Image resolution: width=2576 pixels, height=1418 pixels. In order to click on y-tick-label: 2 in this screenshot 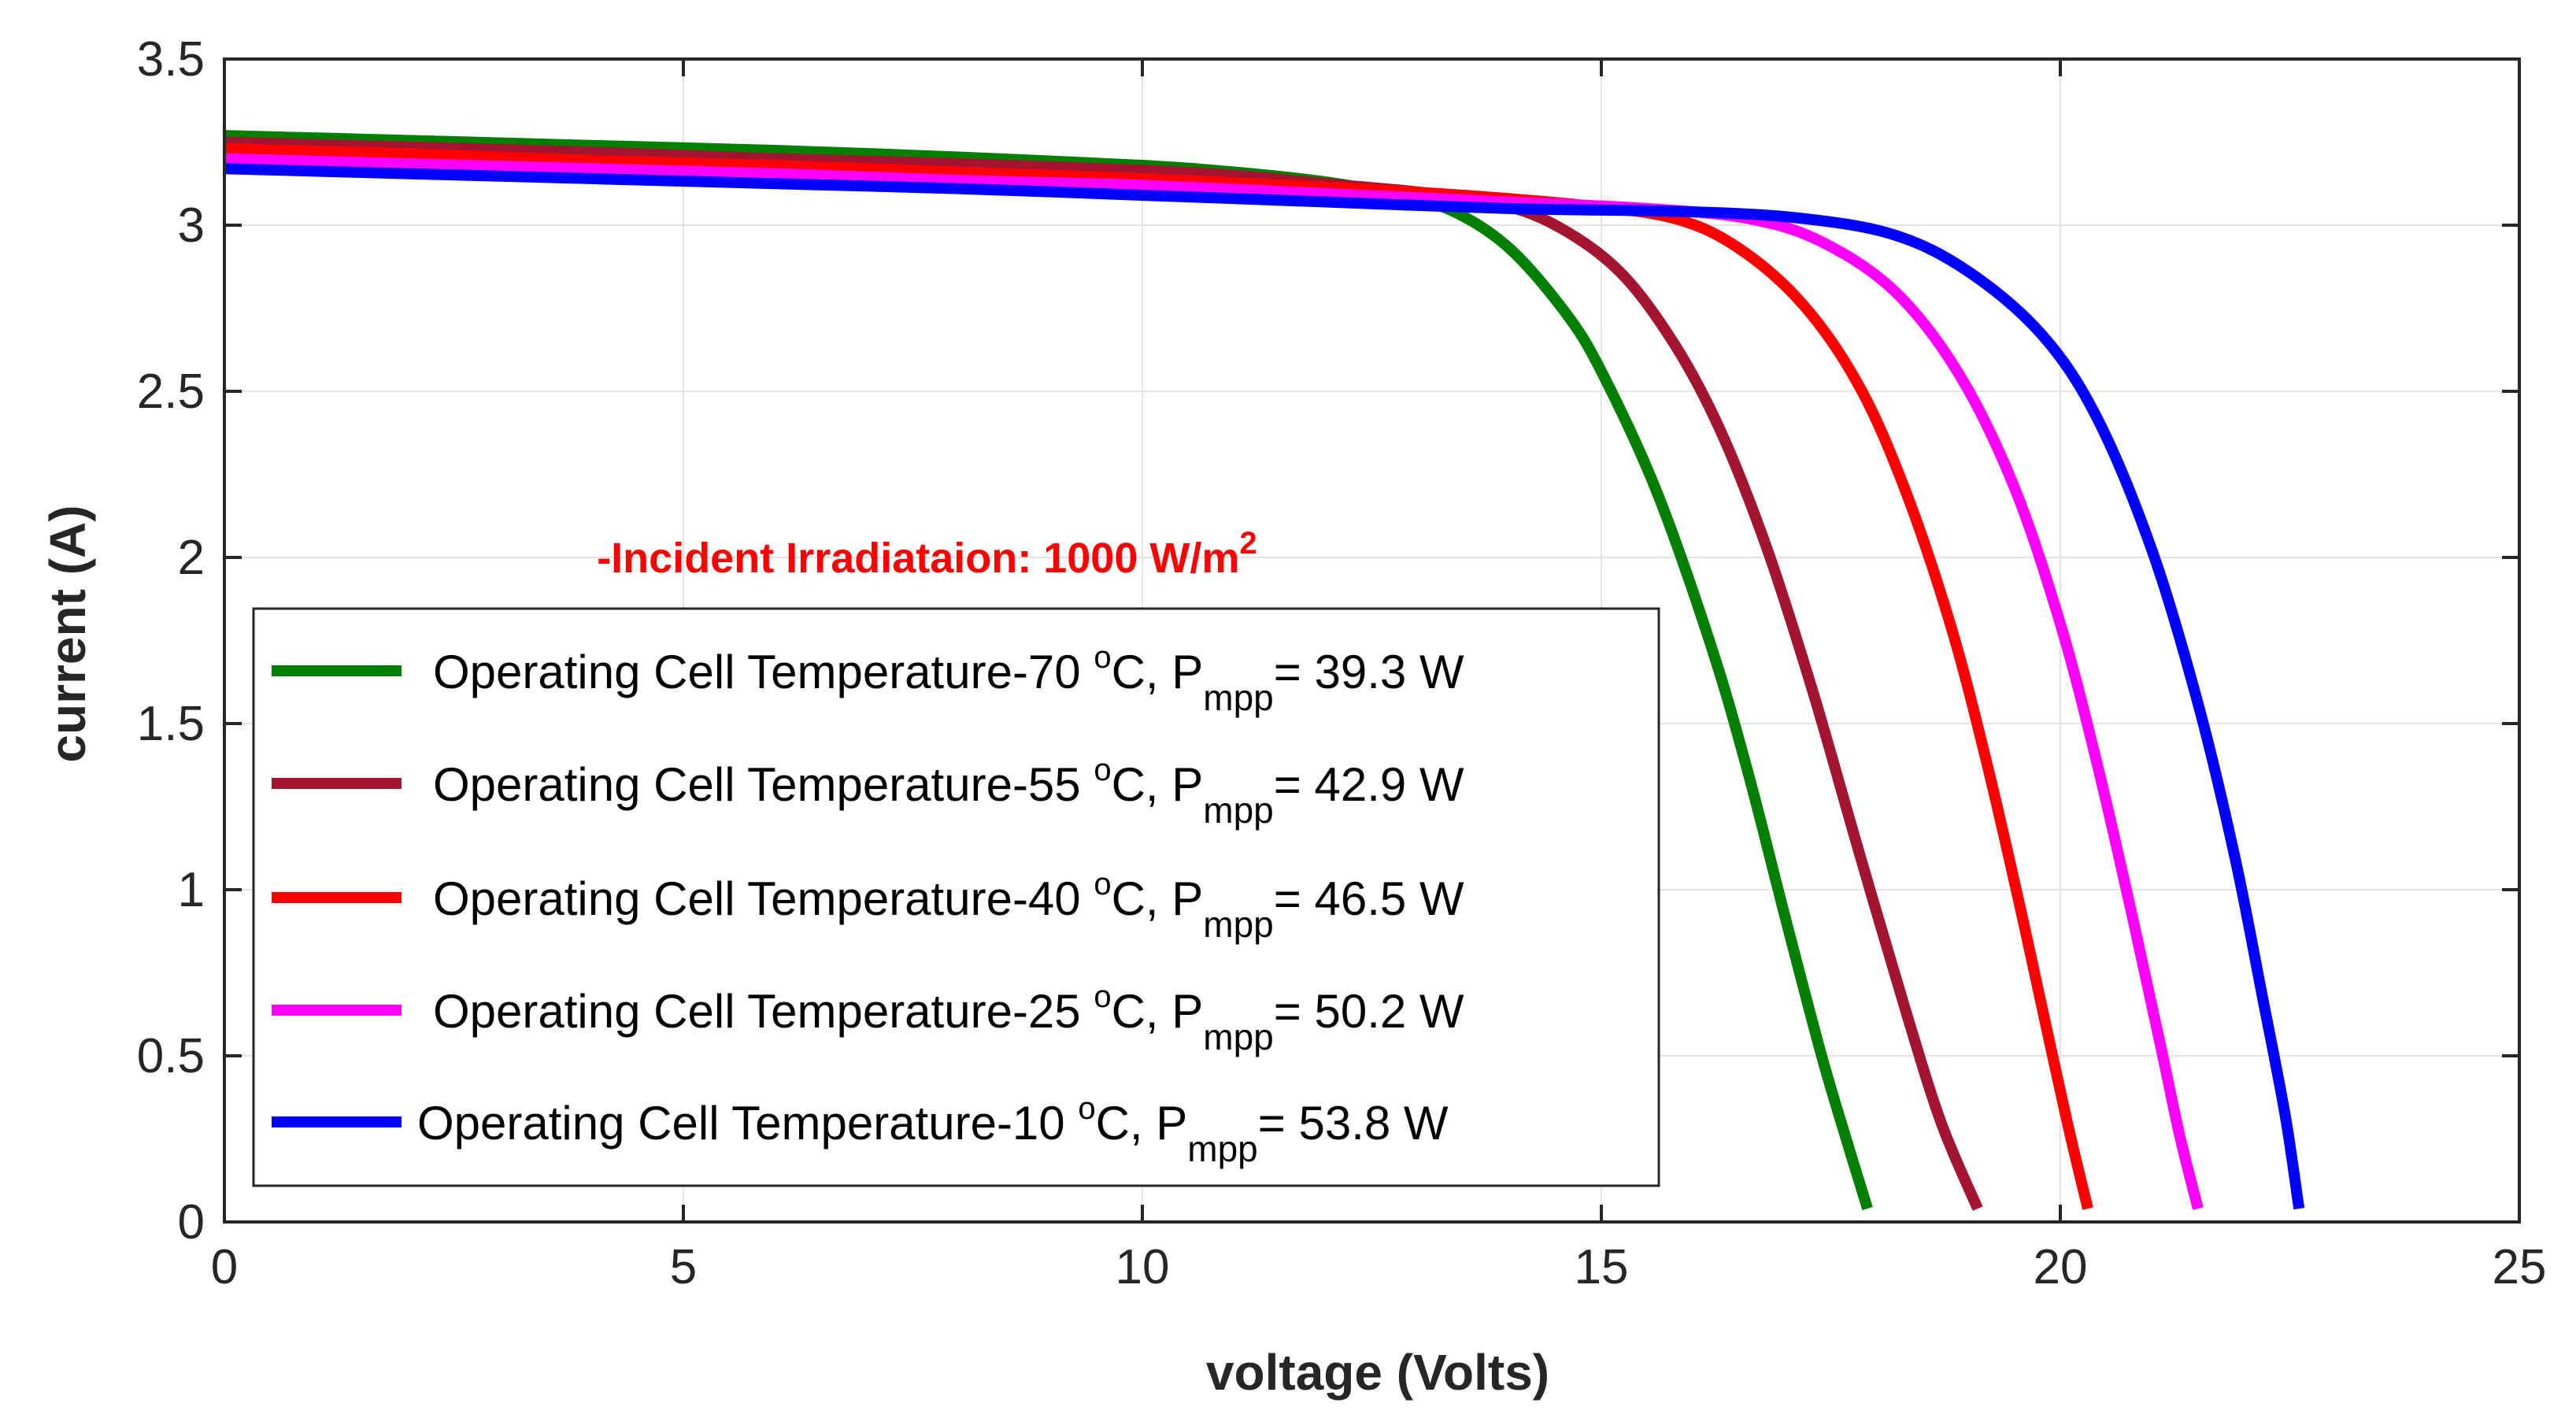, I will do `click(191, 558)`.